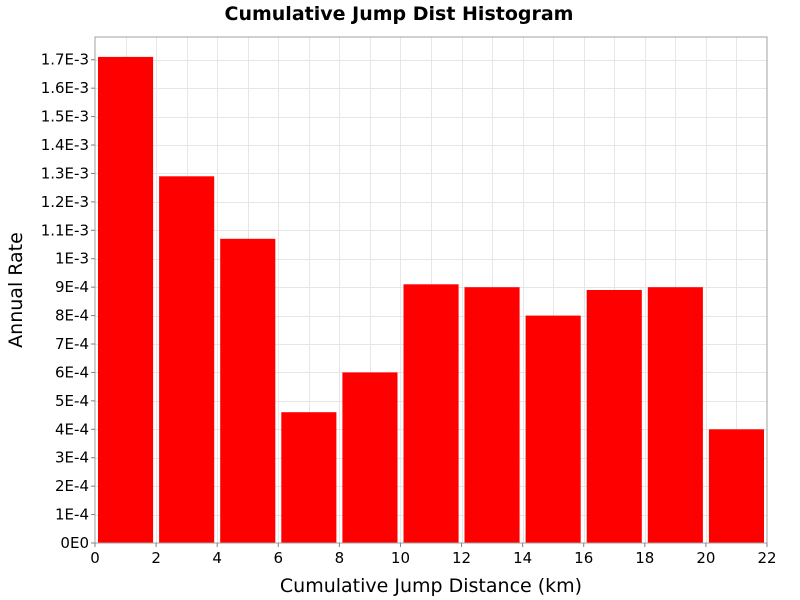 This screenshot has height=600, width=800. What do you see at coordinates (217, 558) in the screenshot?
I see `x-tick-label: 4` at bounding box center [217, 558].